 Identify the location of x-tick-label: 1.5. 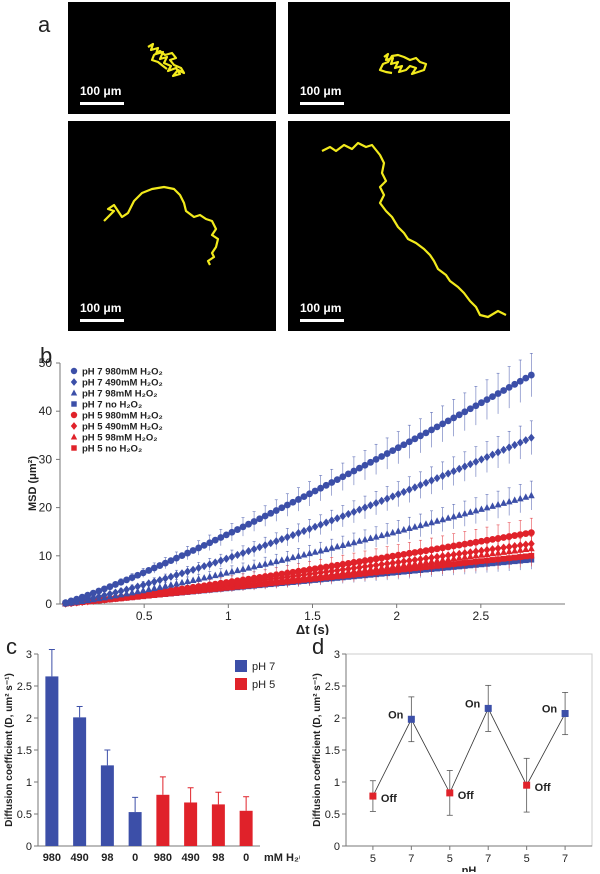
(312, 616).